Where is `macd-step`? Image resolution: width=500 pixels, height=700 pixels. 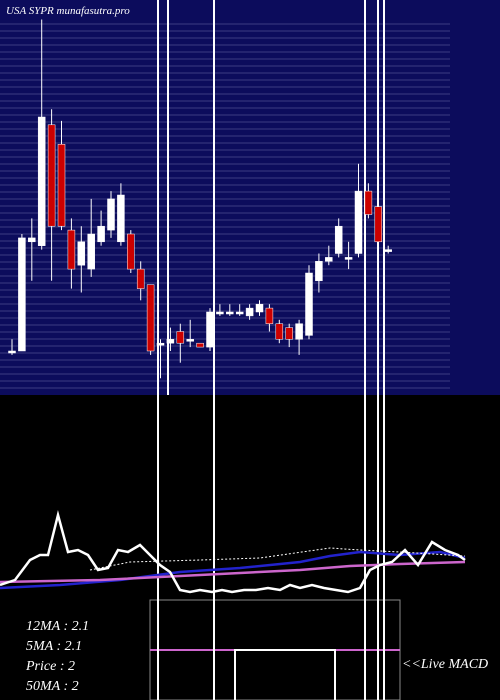 macd-step is located at coordinates (285, 674).